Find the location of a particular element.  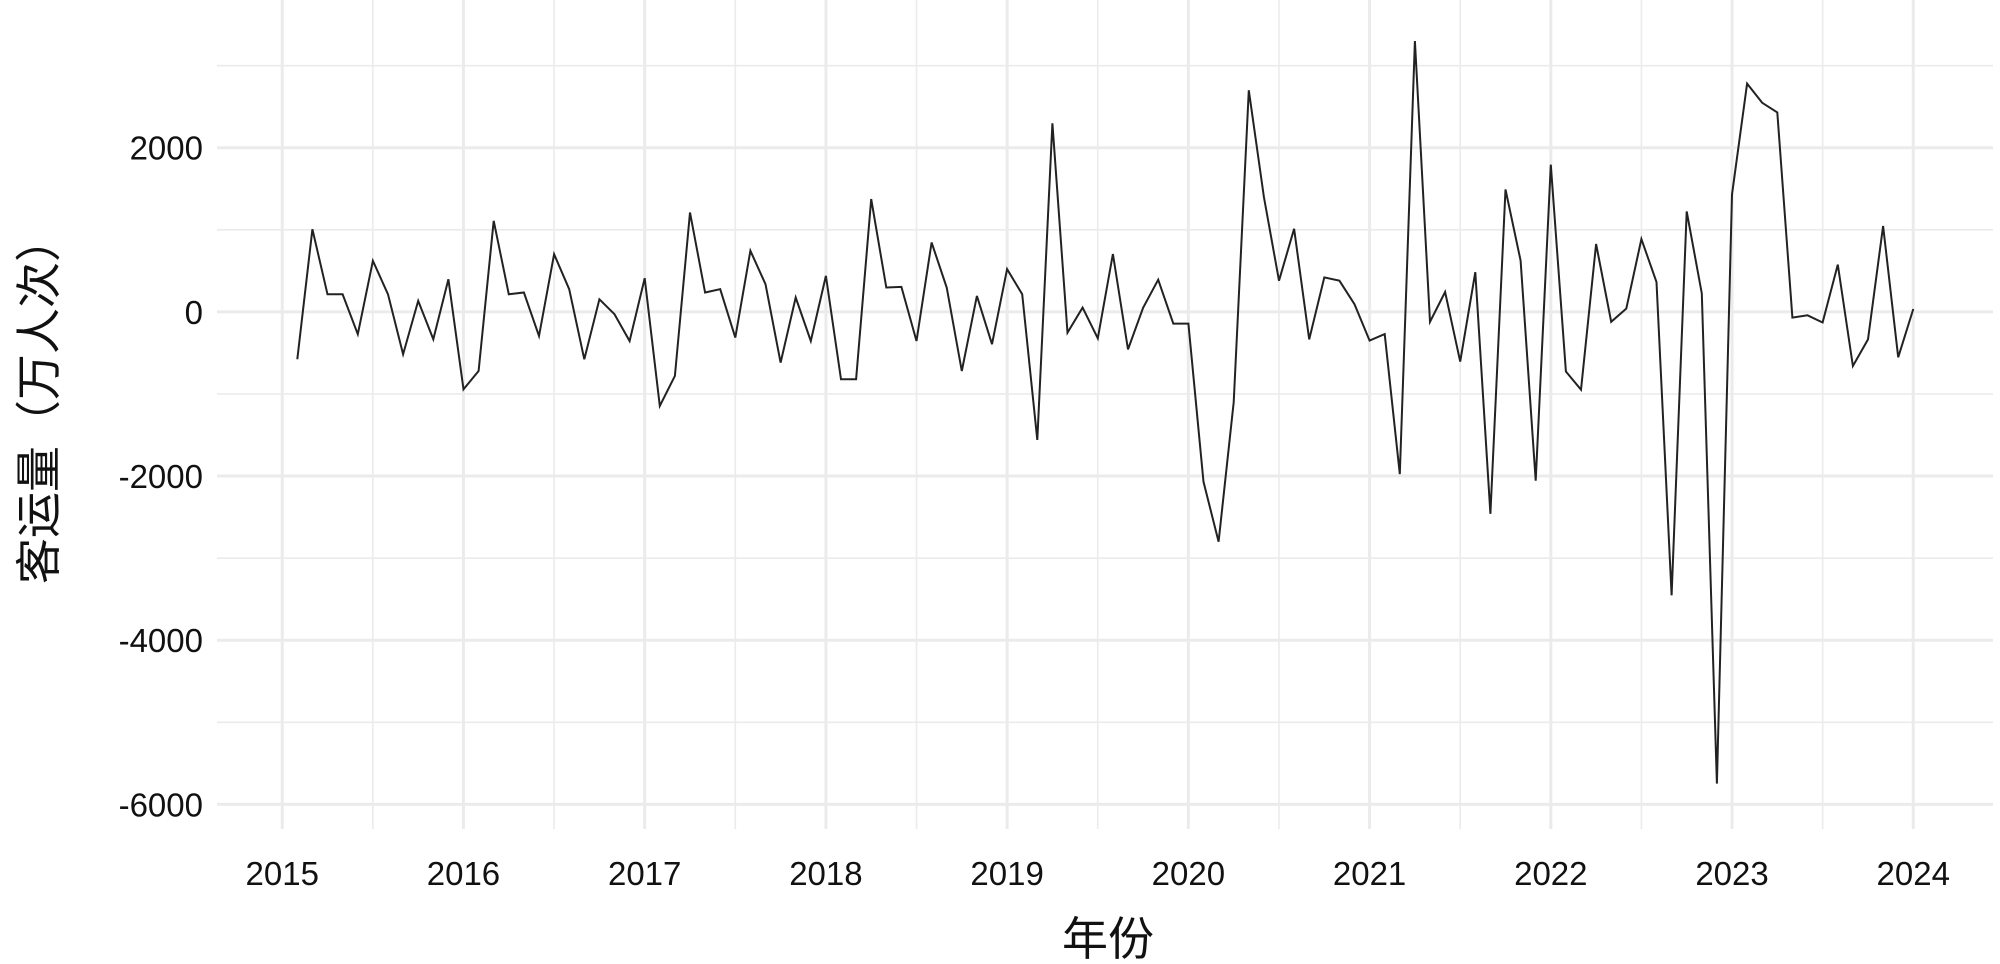

x-tick-label: 2024 is located at coordinates (1913, 873).